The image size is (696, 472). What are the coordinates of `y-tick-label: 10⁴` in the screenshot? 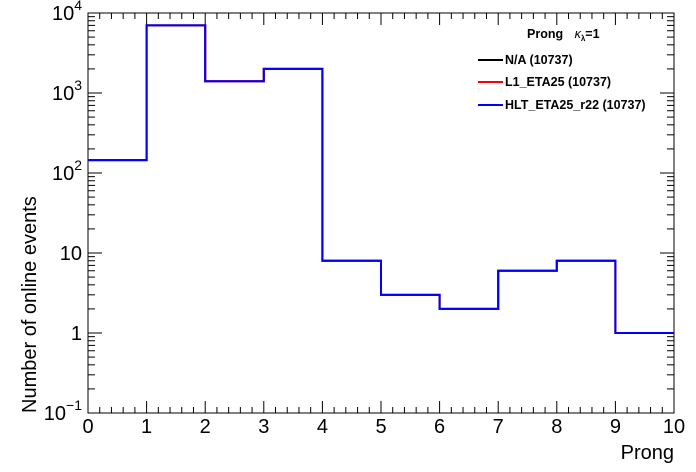 It's located at (67, 12).